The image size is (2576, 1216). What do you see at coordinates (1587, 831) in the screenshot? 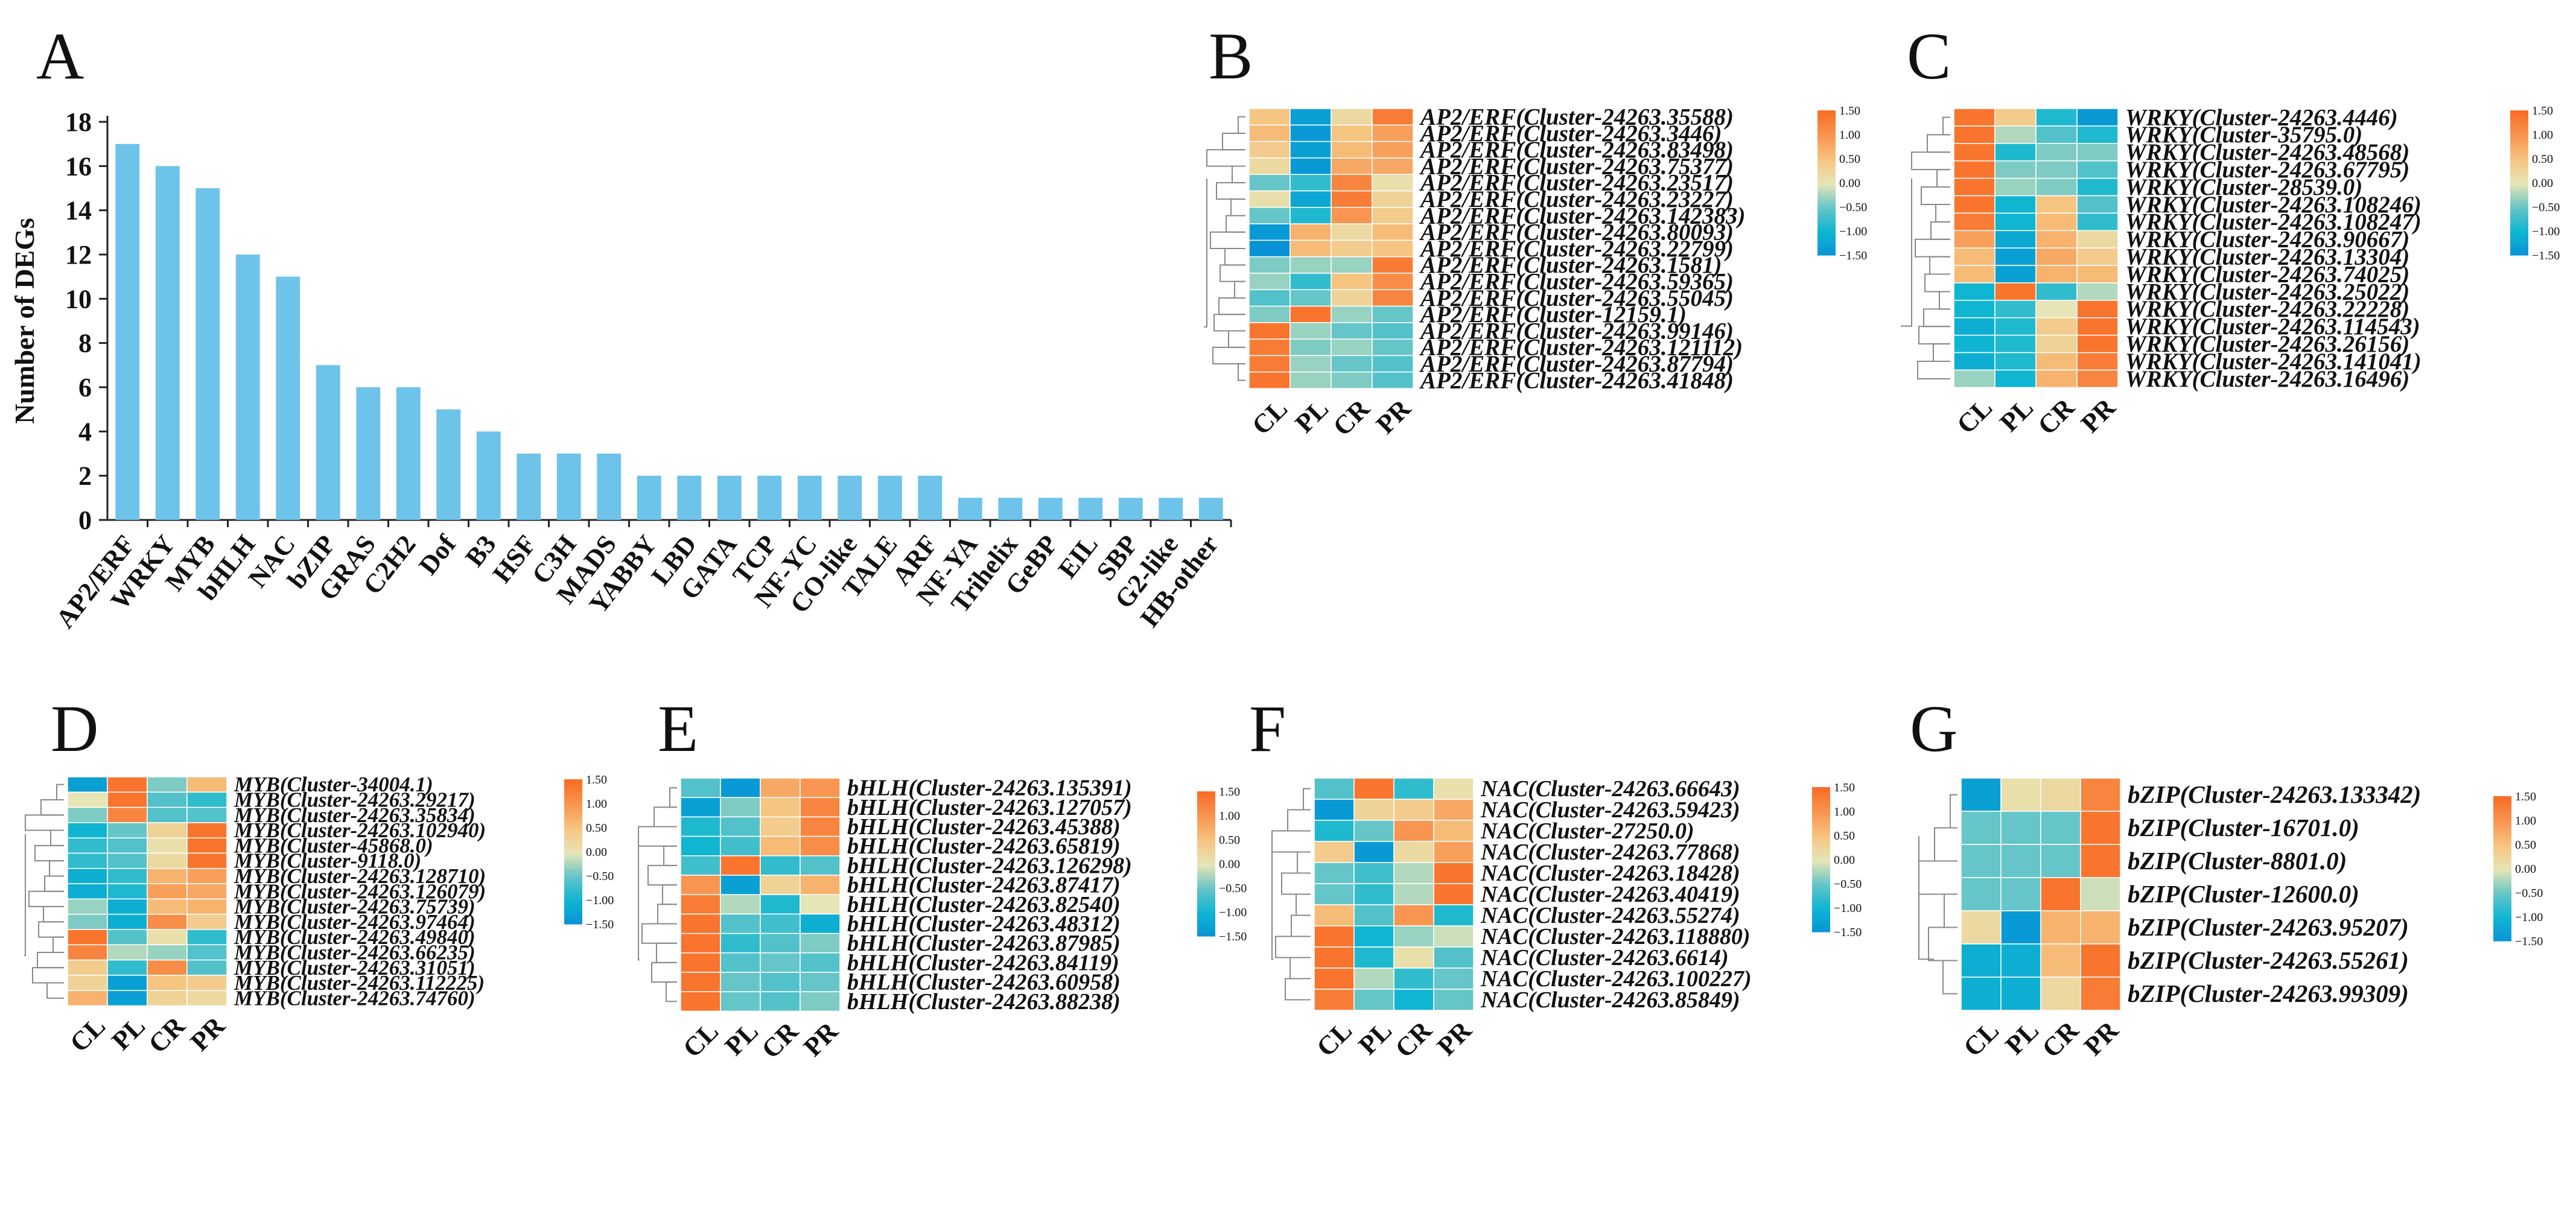
I see `row-label: NAC(Cluster-27250.0)` at bounding box center [1587, 831].